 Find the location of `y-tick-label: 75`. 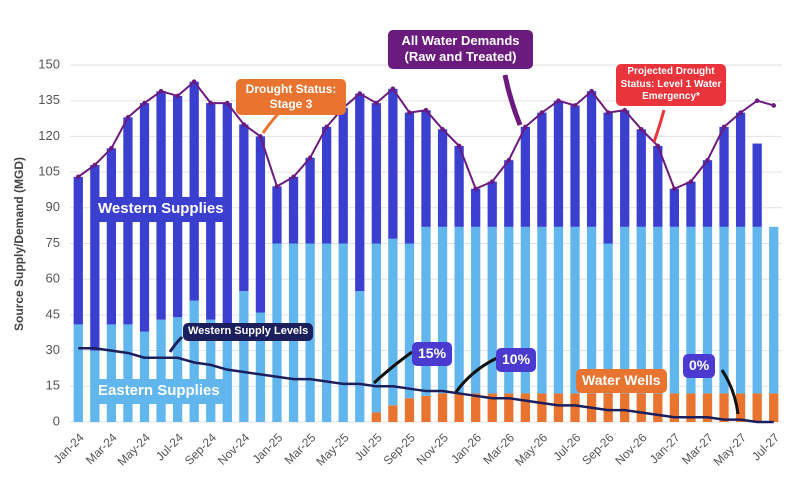

y-tick-label: 75 is located at coordinates (53, 242).